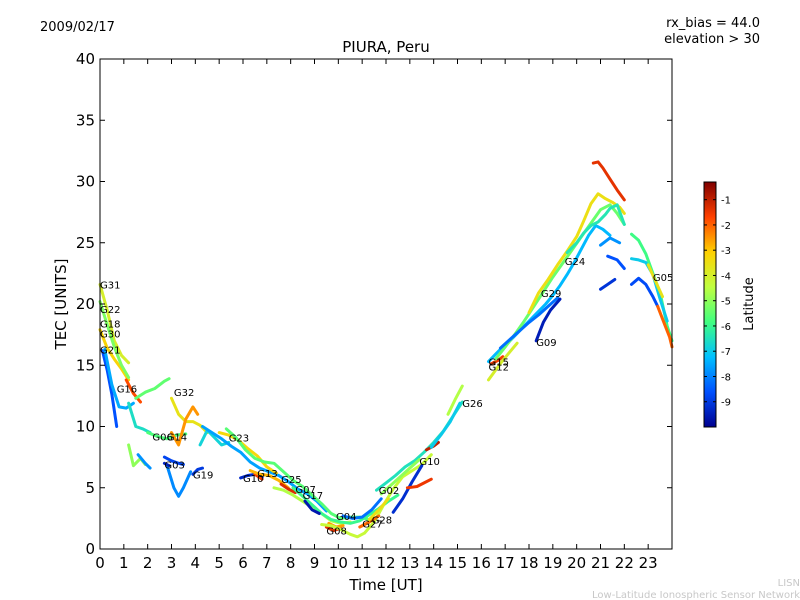 This screenshot has height=600, width=800. Describe the element at coordinates (648, 563) in the screenshot. I see `x-tick-label: 23` at that location.